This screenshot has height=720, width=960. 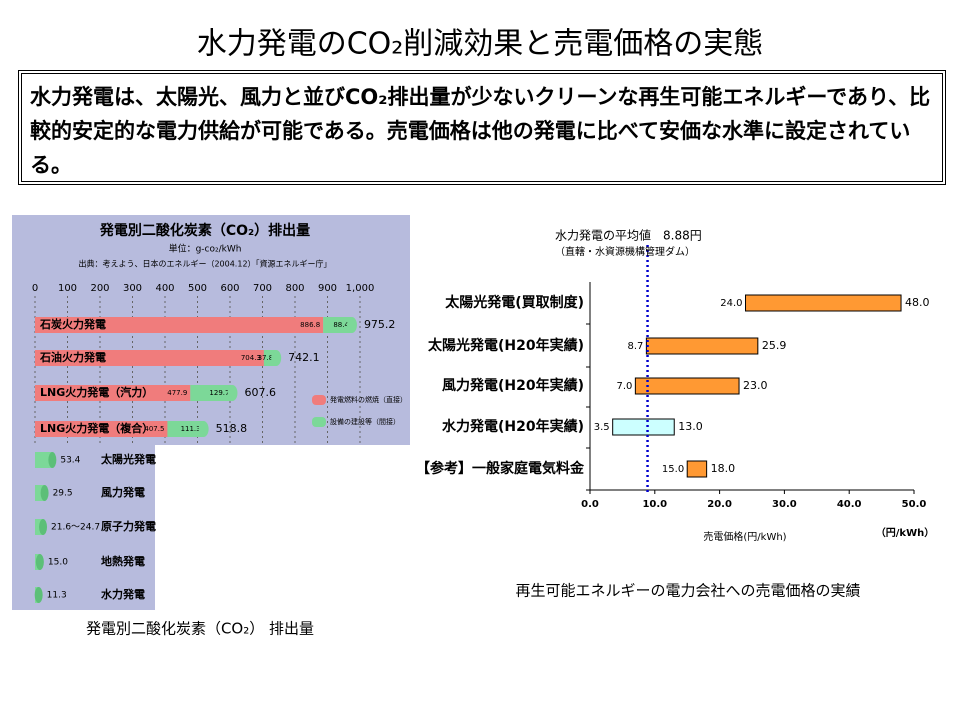 I want to click on x-tick-label: 30.0, so click(x=784, y=504).